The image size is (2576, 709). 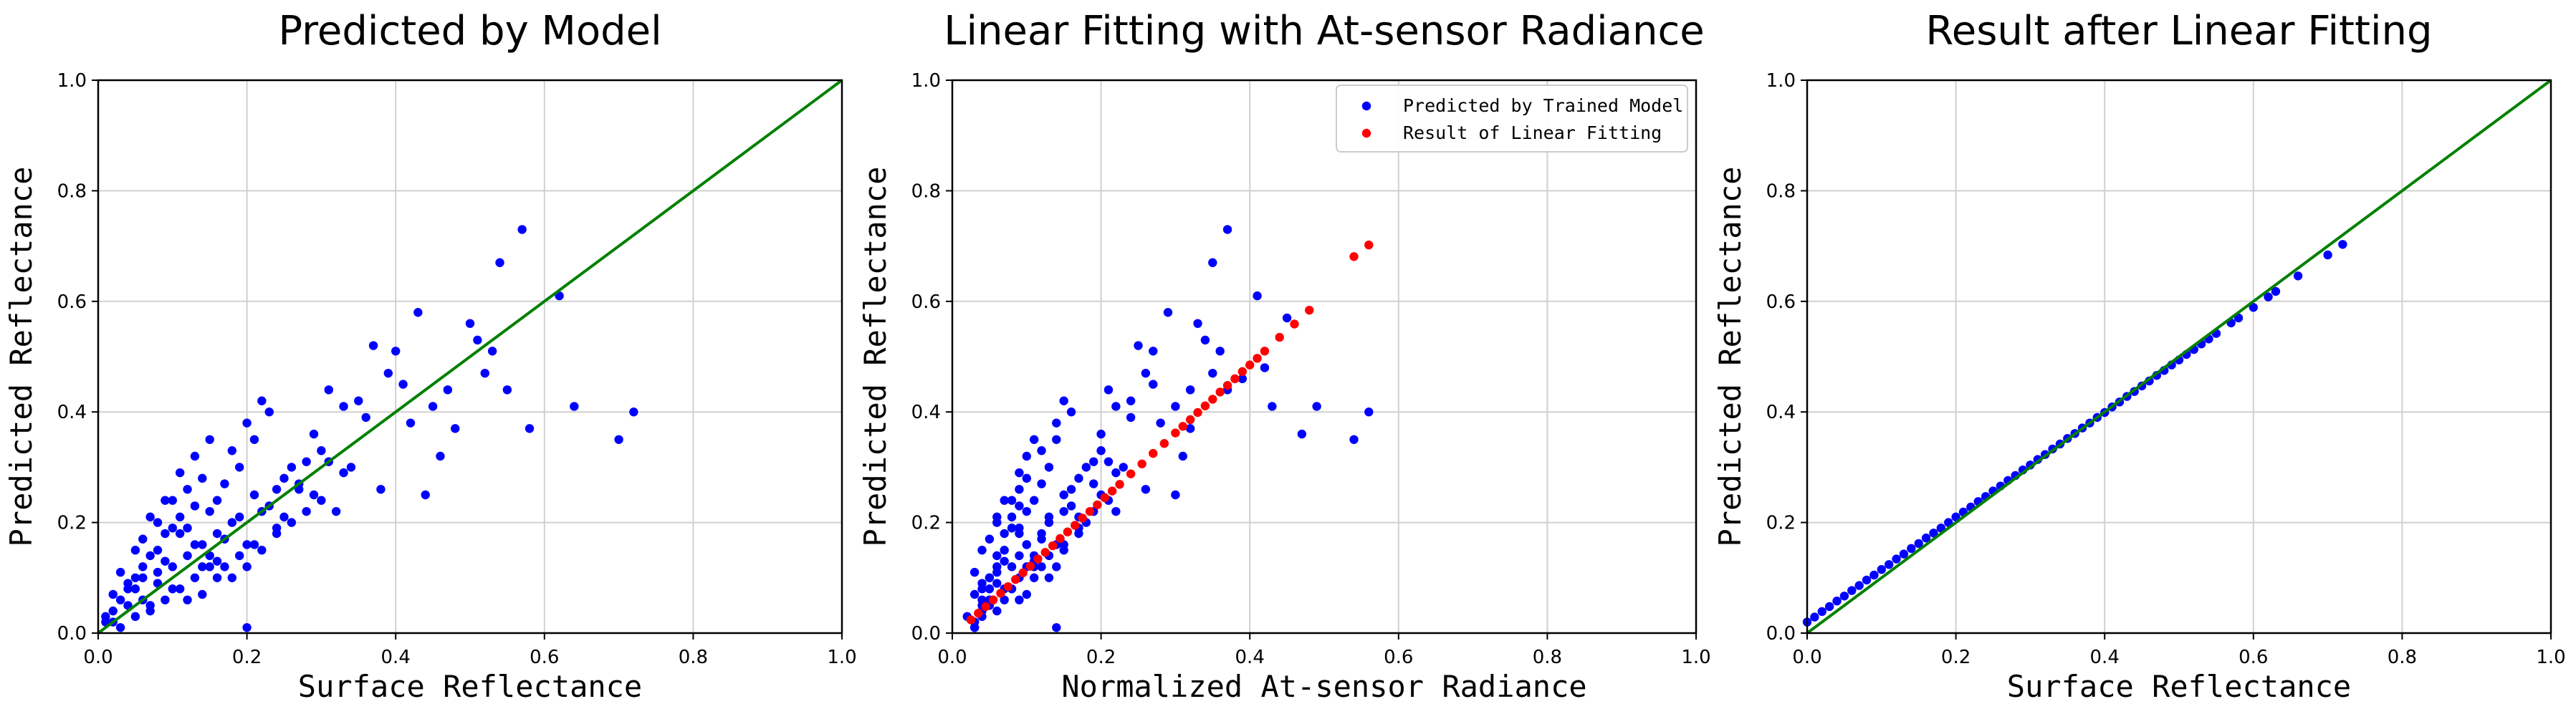 What do you see at coordinates (1533, 132) in the screenshot?
I see `legend-entry: Result of Linear Fitting` at bounding box center [1533, 132].